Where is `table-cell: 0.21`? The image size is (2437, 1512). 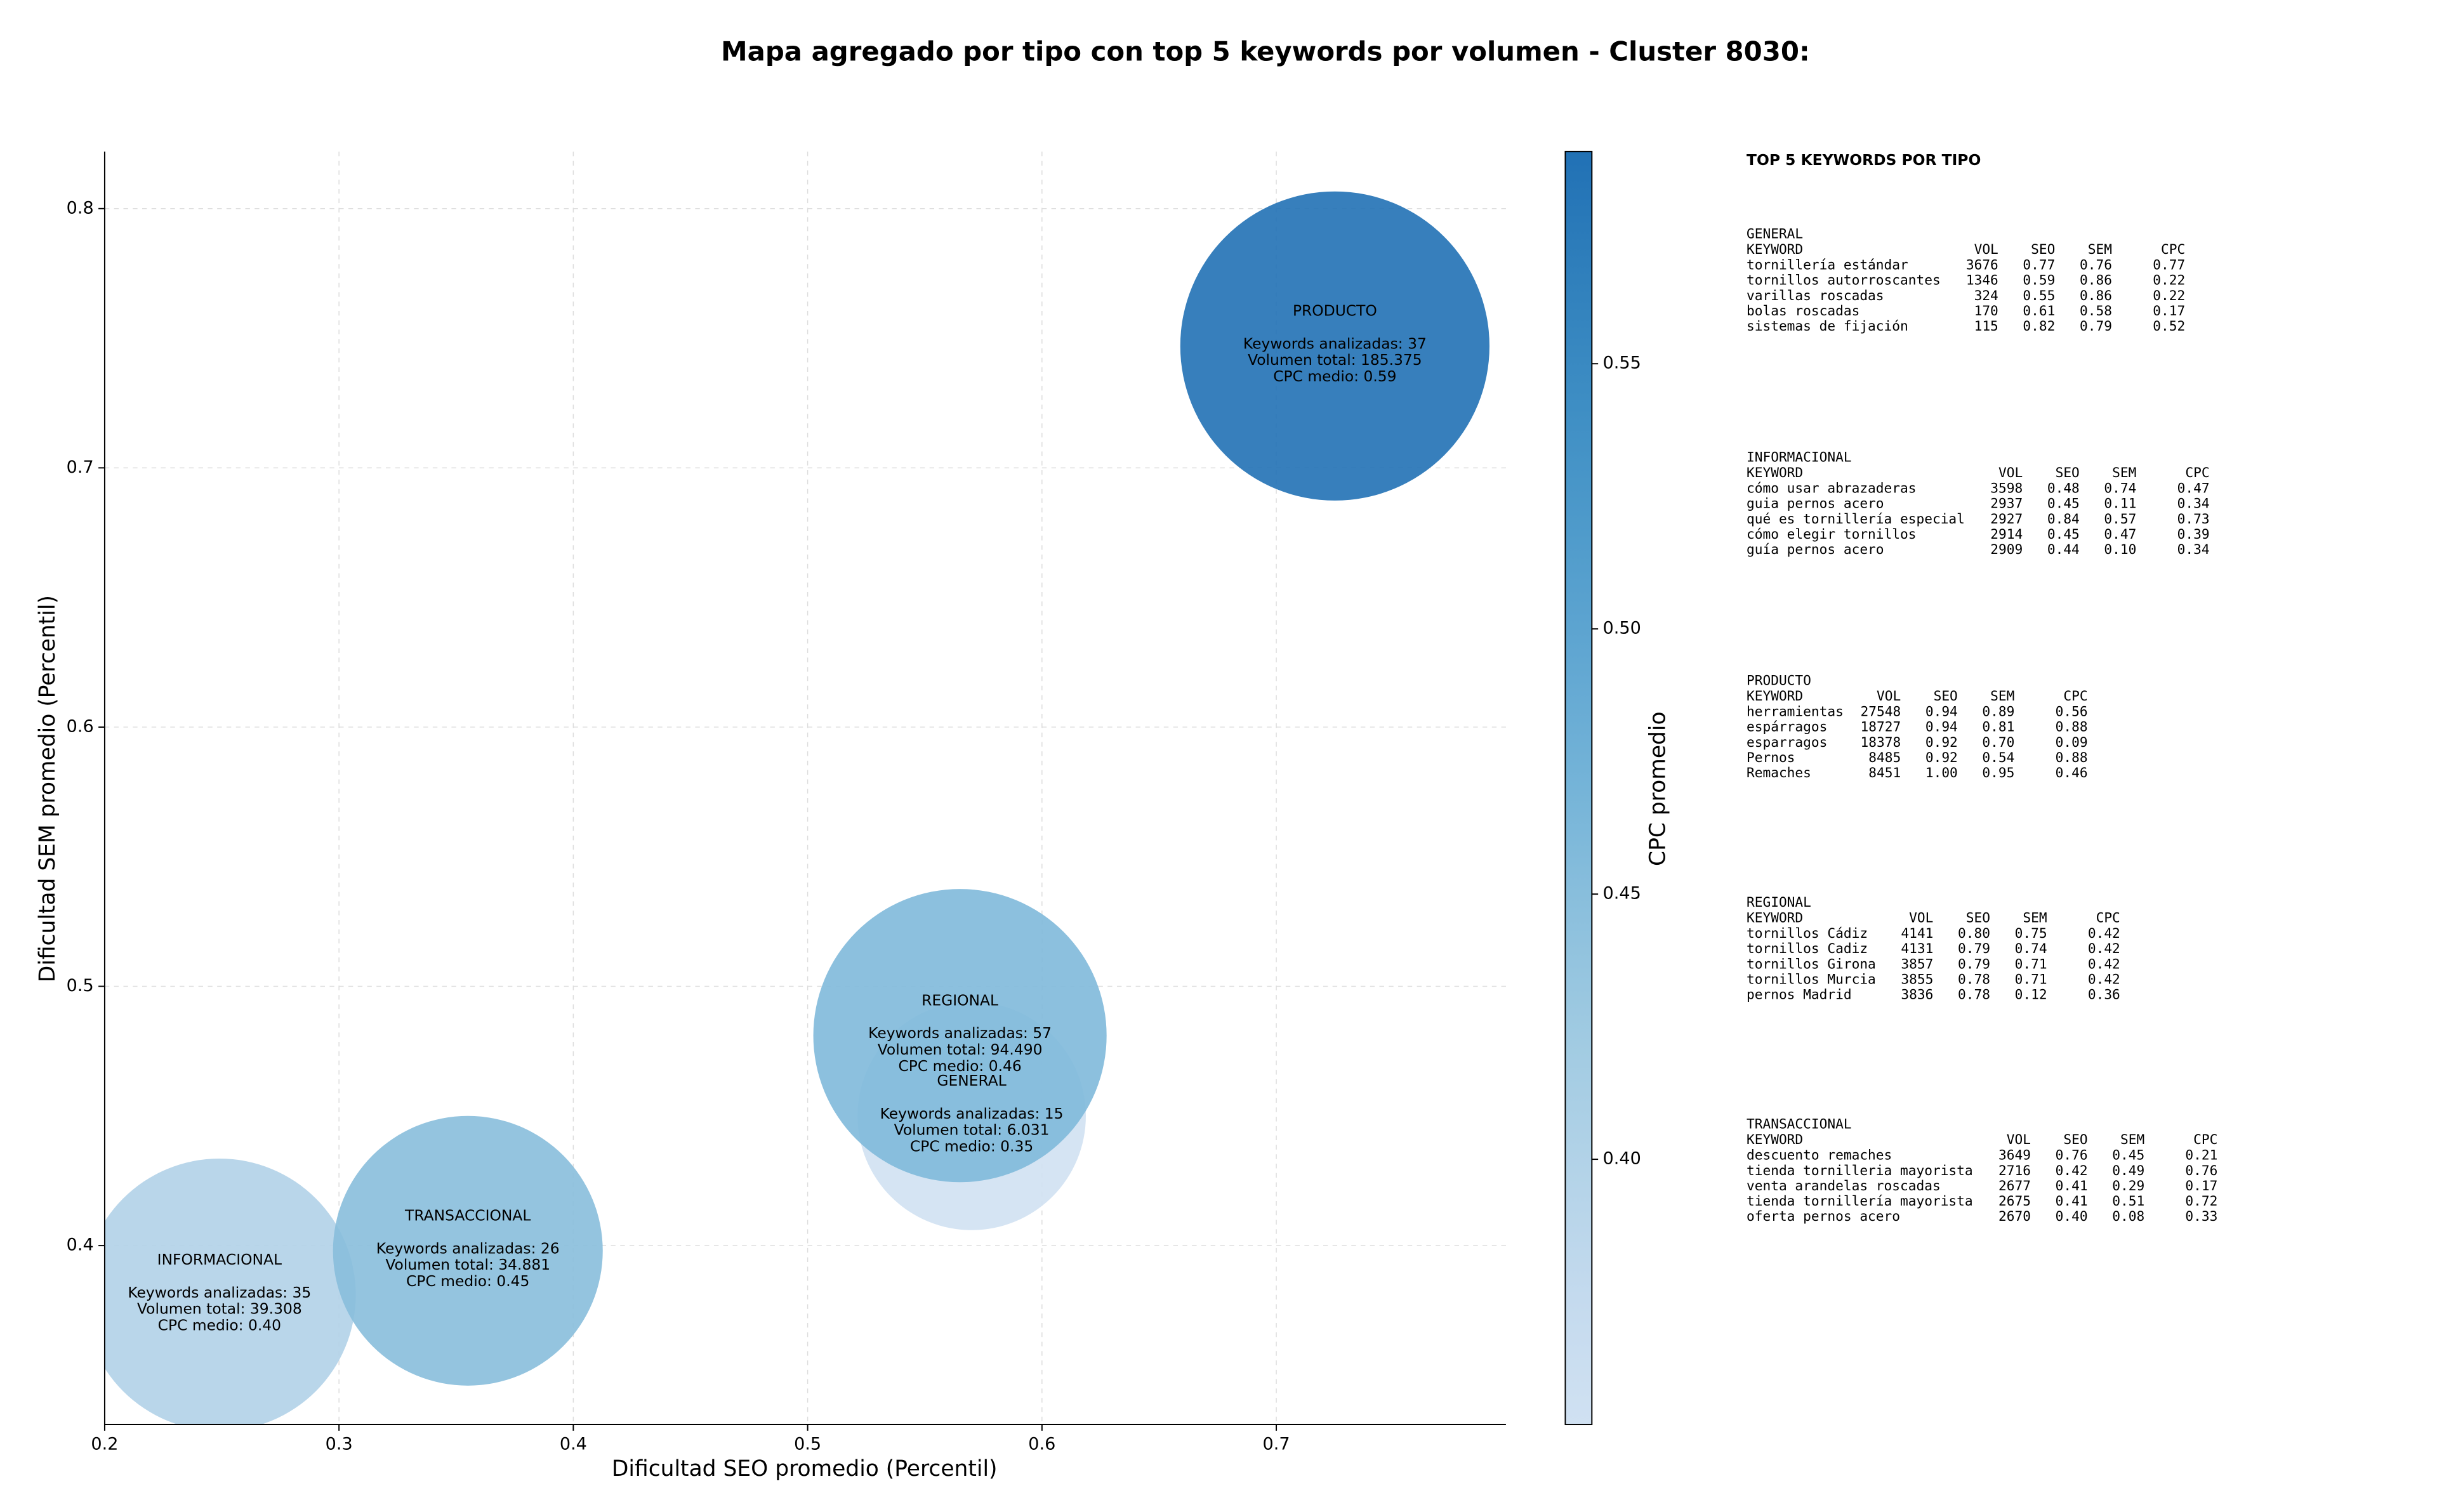
table-cell: 0.21 is located at coordinates (2201, 1155).